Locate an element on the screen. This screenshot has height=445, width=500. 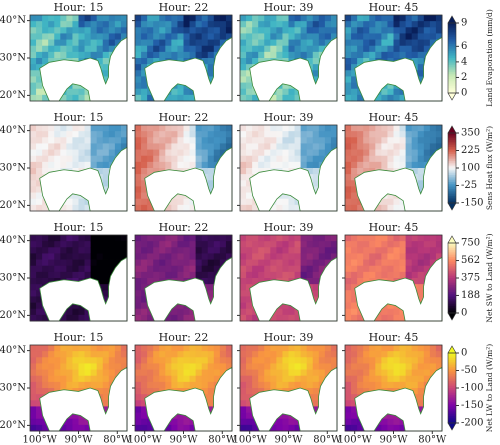
panel-title: Hour: 15 is located at coordinates (79, 337).